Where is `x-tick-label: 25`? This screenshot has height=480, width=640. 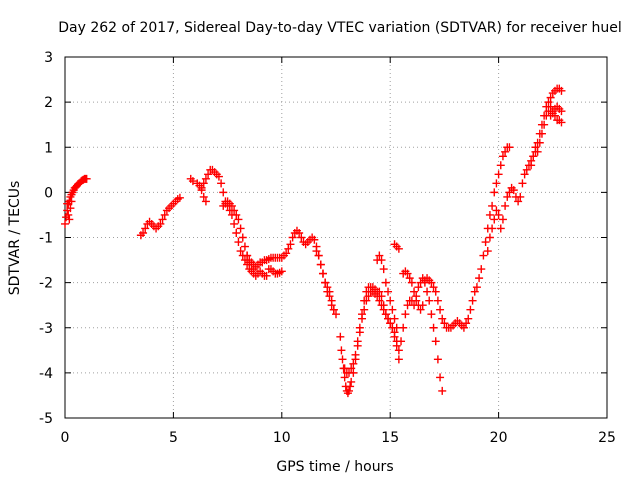
x-tick-label: 25 is located at coordinates (607, 438).